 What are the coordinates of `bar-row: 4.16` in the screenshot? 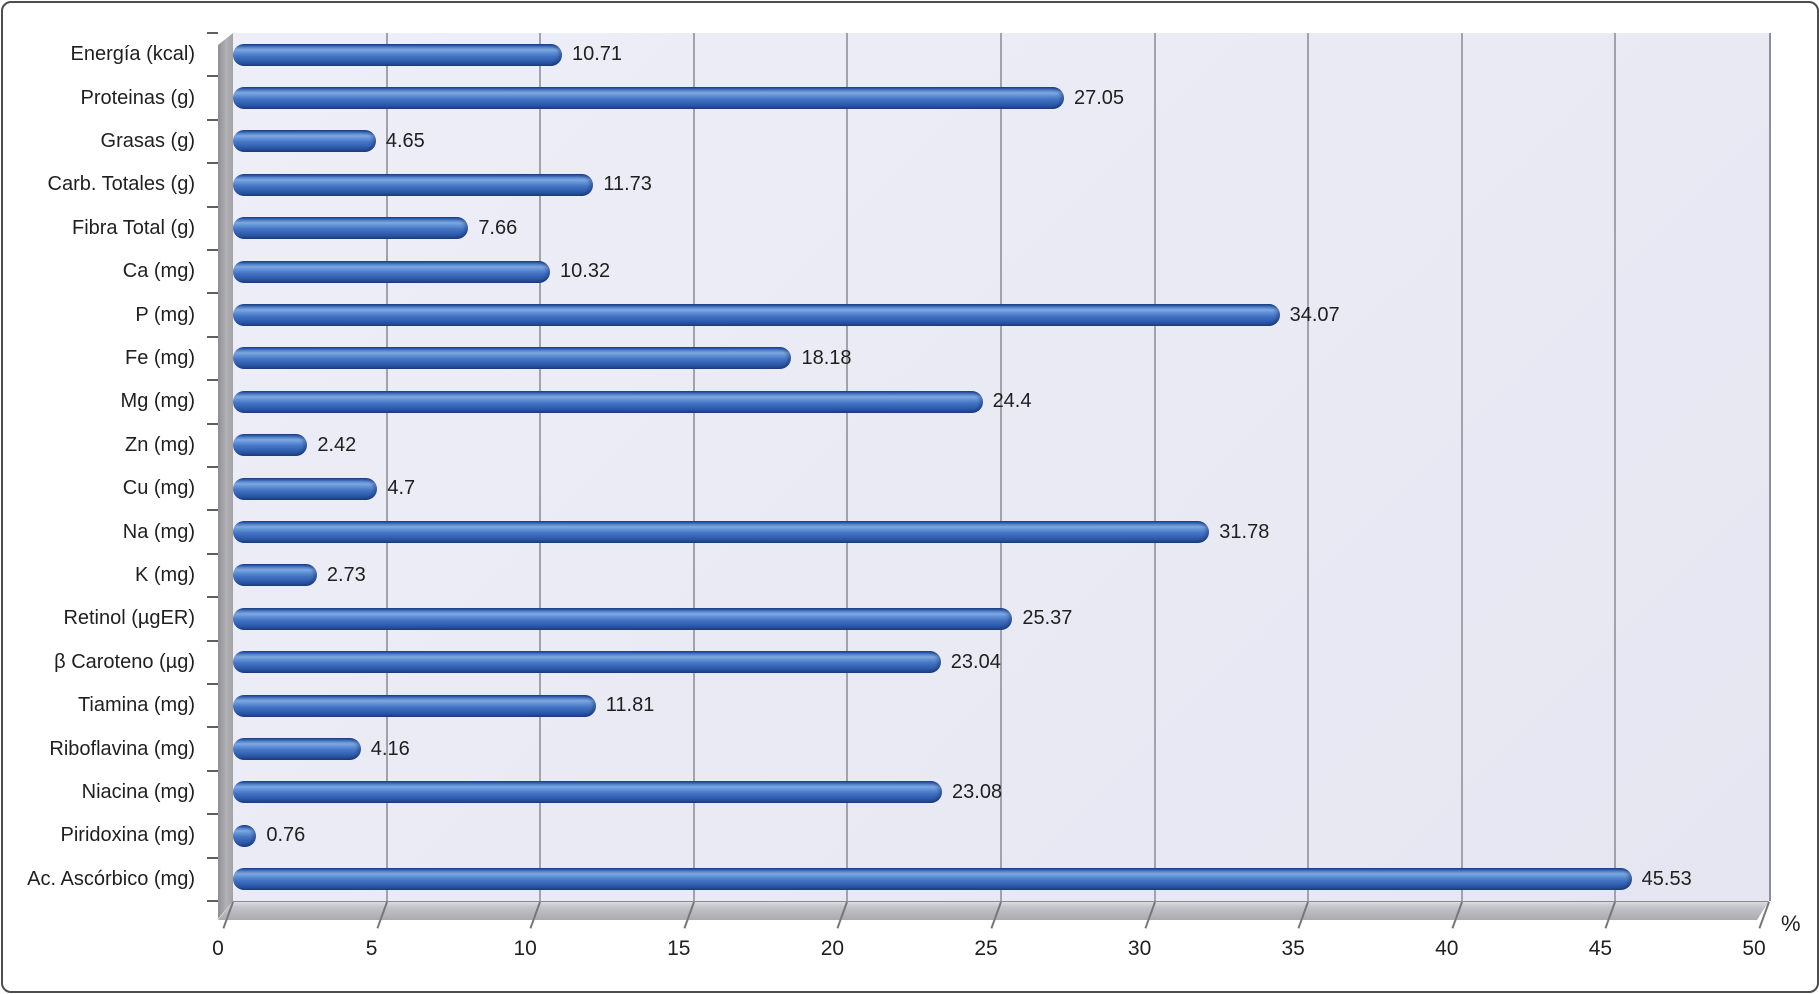 It's located at (1001, 748).